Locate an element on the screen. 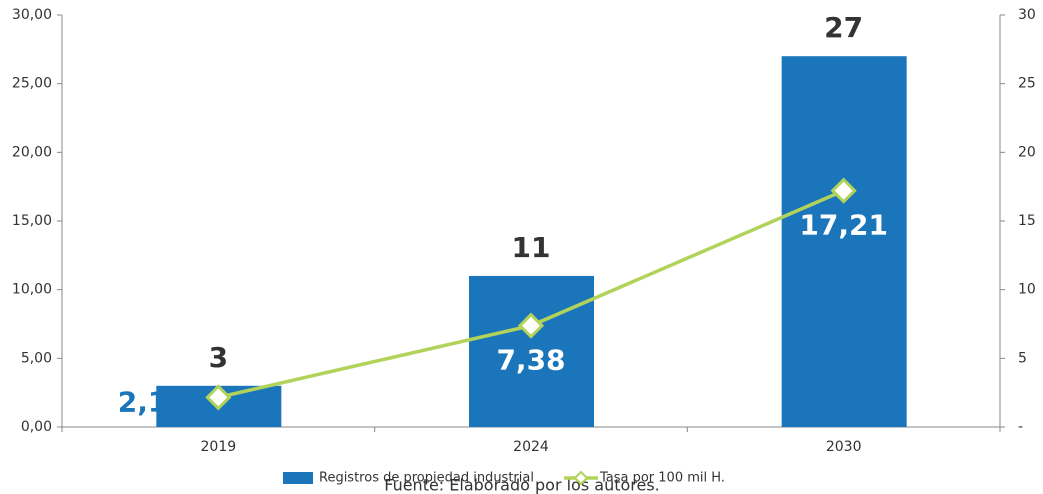  y-tick-label: 10,00 is located at coordinates (32, 290).